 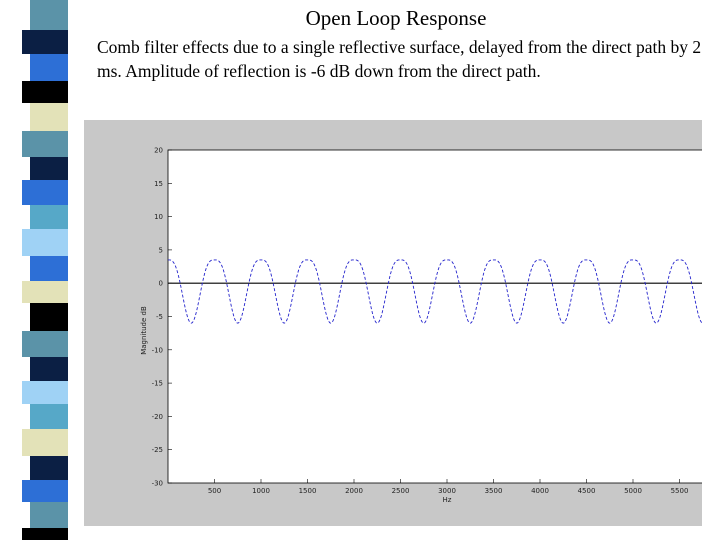 I want to click on x-tick-label: 2000, so click(x=354, y=491).